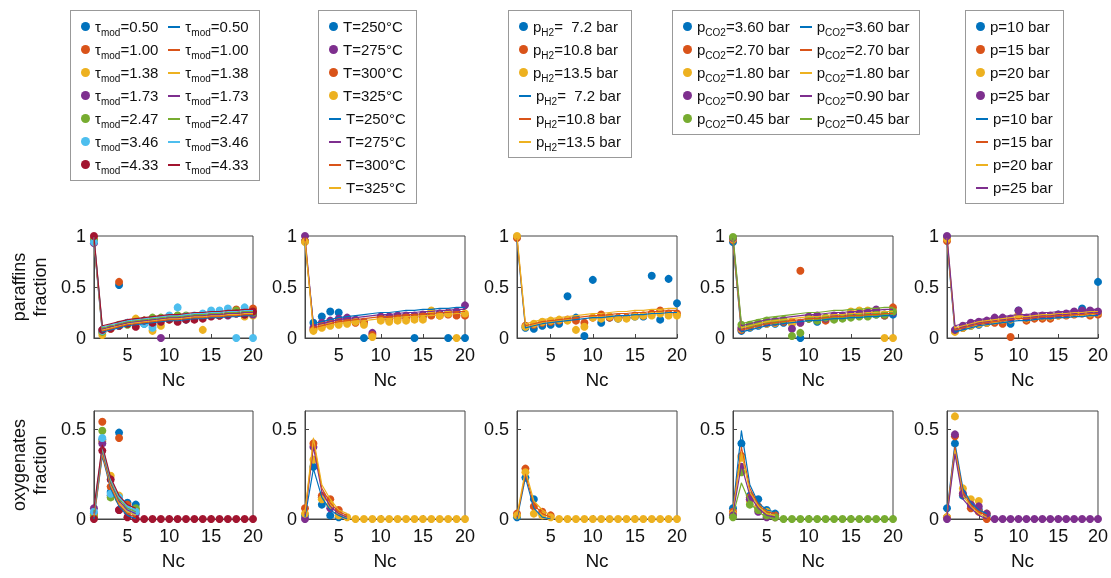 Image resolution: width=1111 pixels, height=578 pixels. I want to click on y-axis-title: oxygenates fraction, so click(29, 465).